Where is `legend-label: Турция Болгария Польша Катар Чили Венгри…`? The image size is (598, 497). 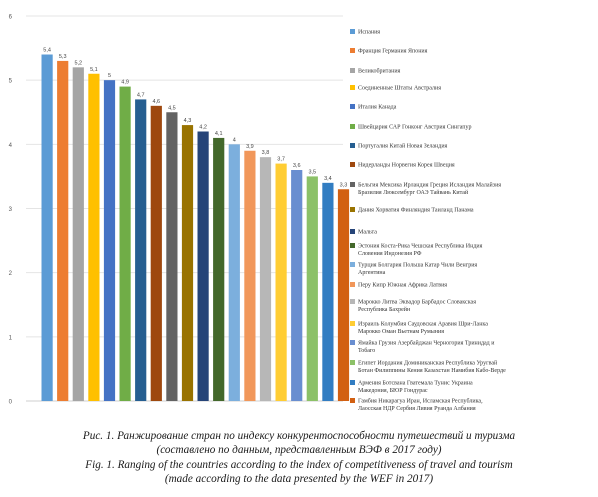
legend-label: Турция Болгария Польша Катар Чили Венгри… is located at coordinates (417, 270).